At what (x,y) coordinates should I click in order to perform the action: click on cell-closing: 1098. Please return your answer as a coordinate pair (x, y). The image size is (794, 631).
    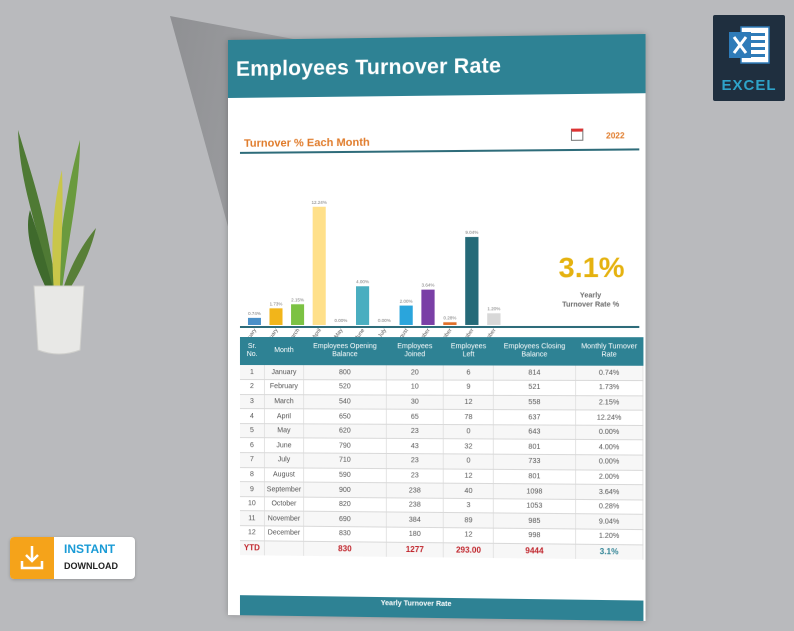
    Looking at the image, I should click on (535, 491).